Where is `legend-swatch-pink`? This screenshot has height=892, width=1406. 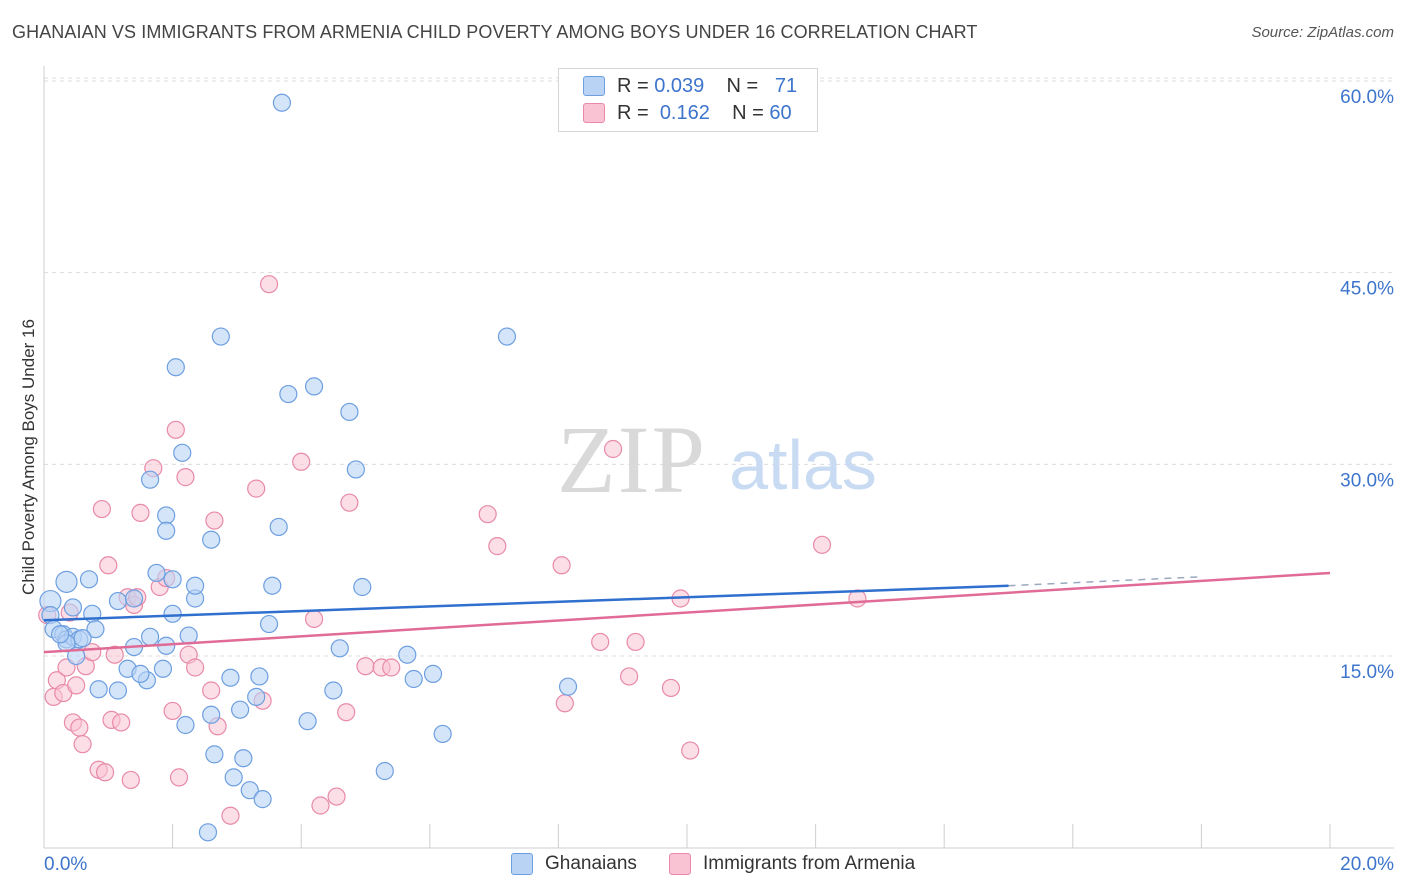 legend-swatch-pink is located at coordinates (594, 113).